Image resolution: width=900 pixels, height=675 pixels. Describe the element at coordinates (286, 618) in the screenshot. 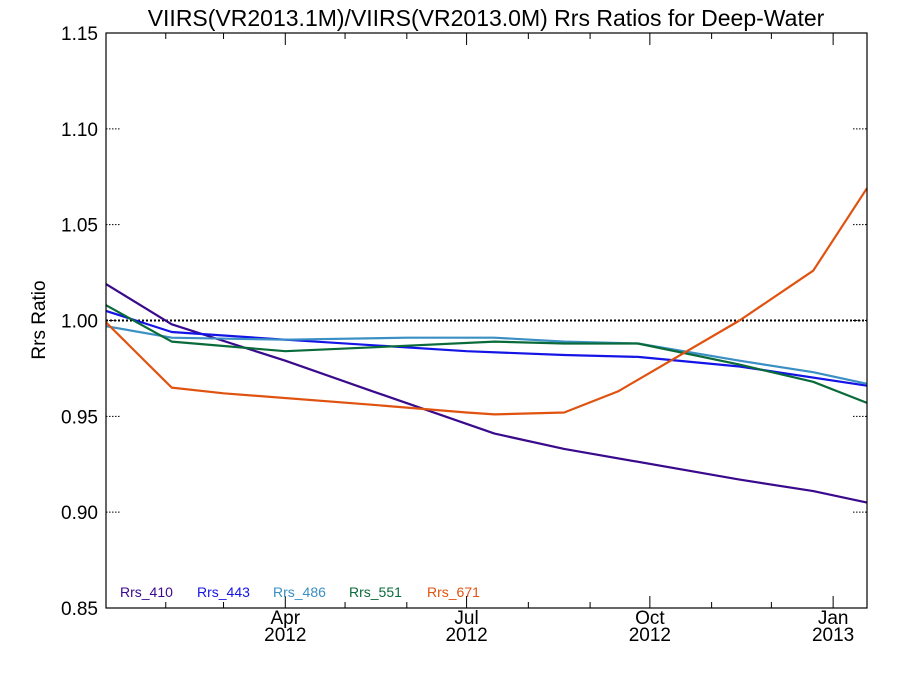

I see `x-tick-label-month: Apr` at that location.